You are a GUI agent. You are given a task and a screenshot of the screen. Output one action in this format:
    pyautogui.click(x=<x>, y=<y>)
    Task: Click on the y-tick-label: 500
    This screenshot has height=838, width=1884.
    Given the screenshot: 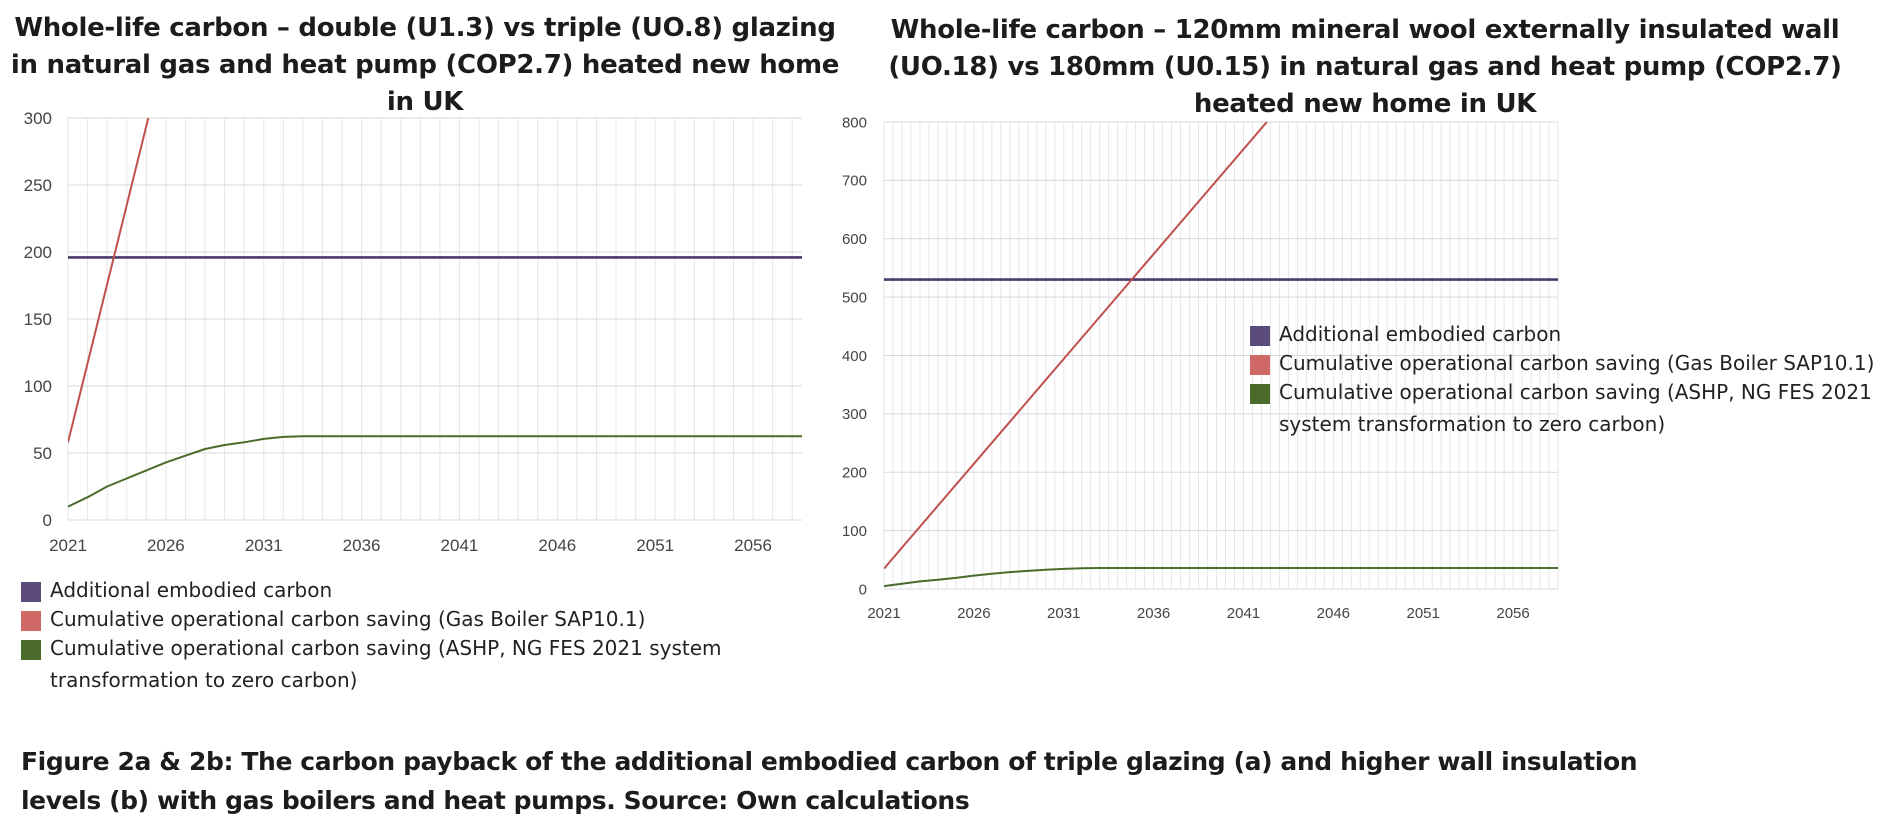 What is the action you would take?
    pyautogui.click(x=854, y=297)
    